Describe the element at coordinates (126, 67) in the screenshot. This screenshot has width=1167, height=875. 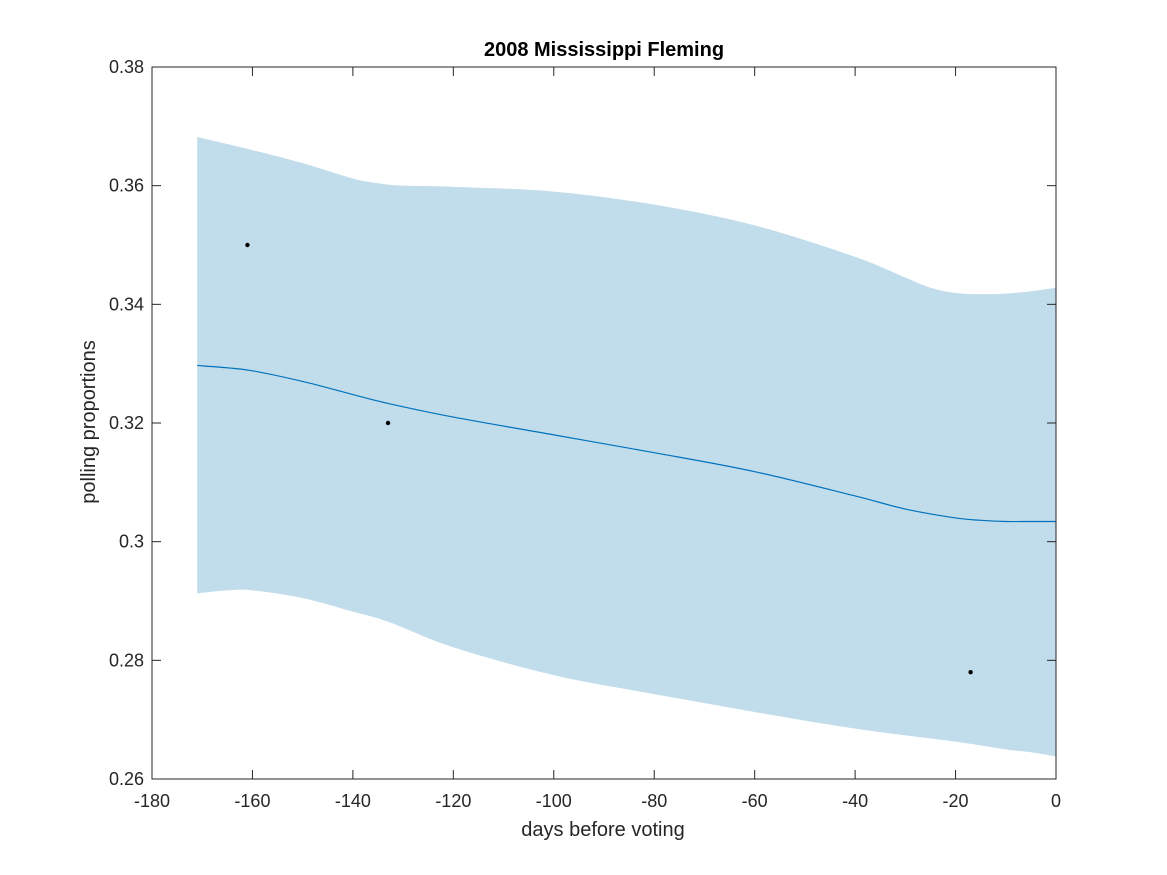
I see `y-tick-label: 0.38` at that location.